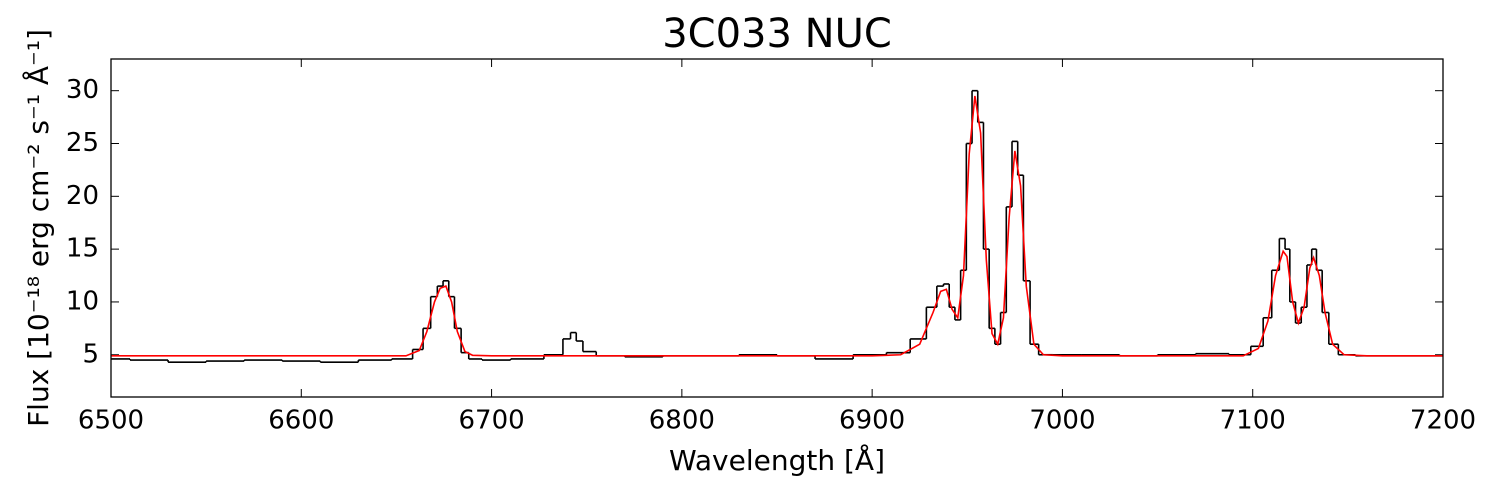 The image size is (1500, 500). What do you see at coordinates (111, 421) in the screenshot?
I see `x-tick-label: 6500` at bounding box center [111, 421].